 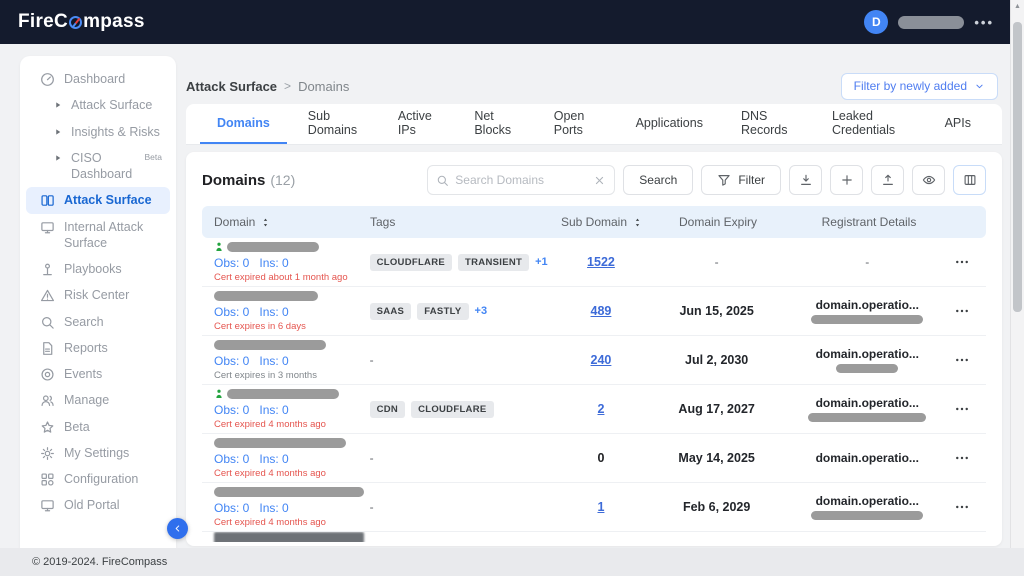 What do you see at coordinates (98, 479) in the screenshot?
I see `sidebar-item-configuration: Configuration` at bounding box center [98, 479].